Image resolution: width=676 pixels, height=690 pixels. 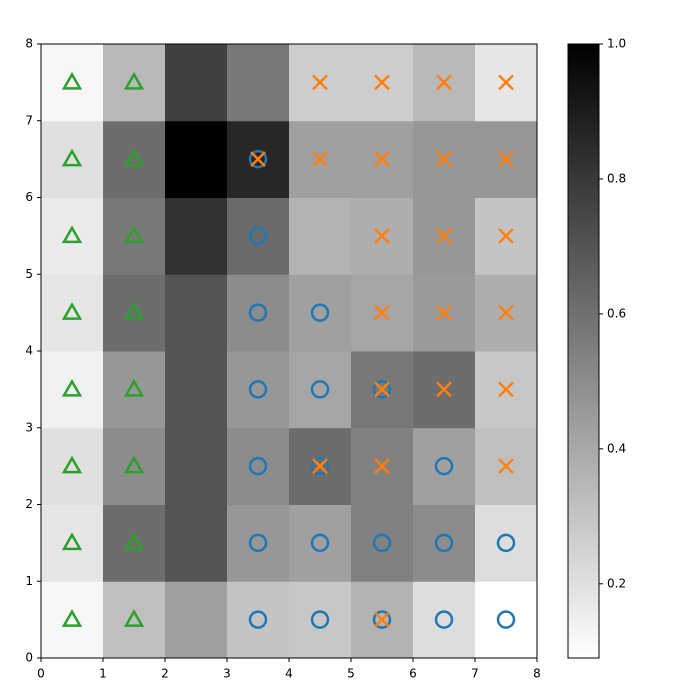 What do you see at coordinates (165, 674) in the screenshot?
I see `x-tick-label: 2` at bounding box center [165, 674].